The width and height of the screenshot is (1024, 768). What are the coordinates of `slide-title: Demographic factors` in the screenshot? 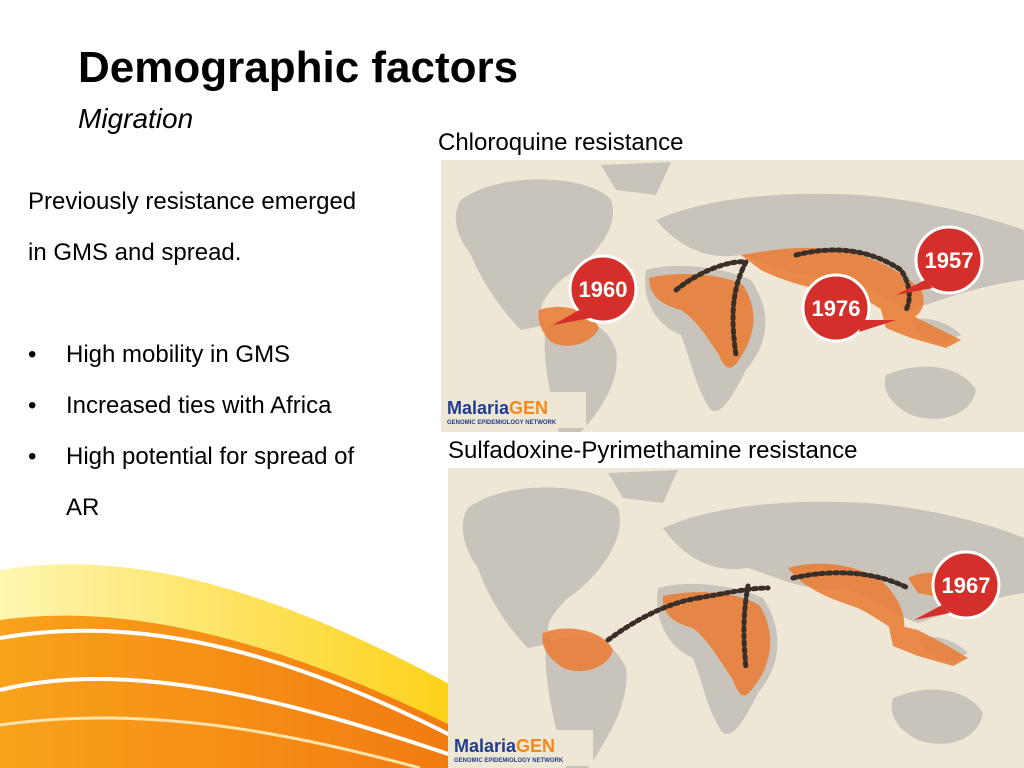 It's located at (298, 67).